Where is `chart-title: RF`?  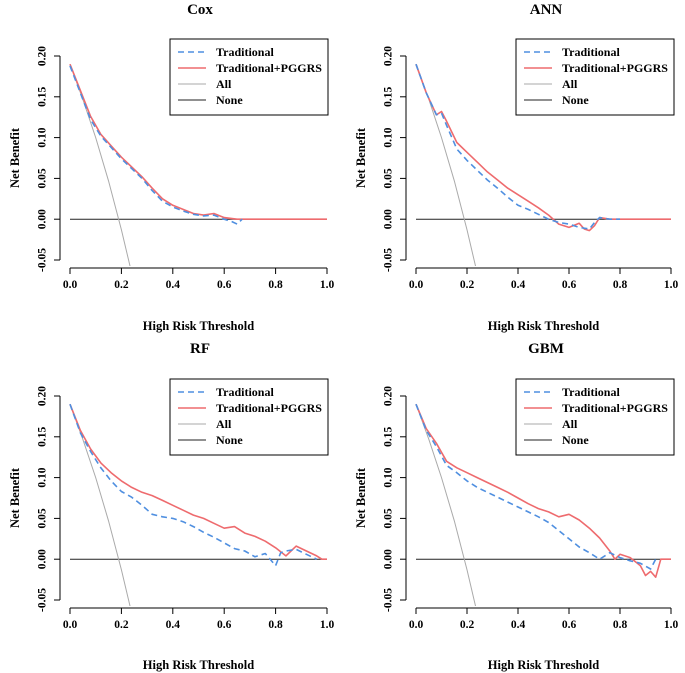 chart-title: RF is located at coordinates (200, 349).